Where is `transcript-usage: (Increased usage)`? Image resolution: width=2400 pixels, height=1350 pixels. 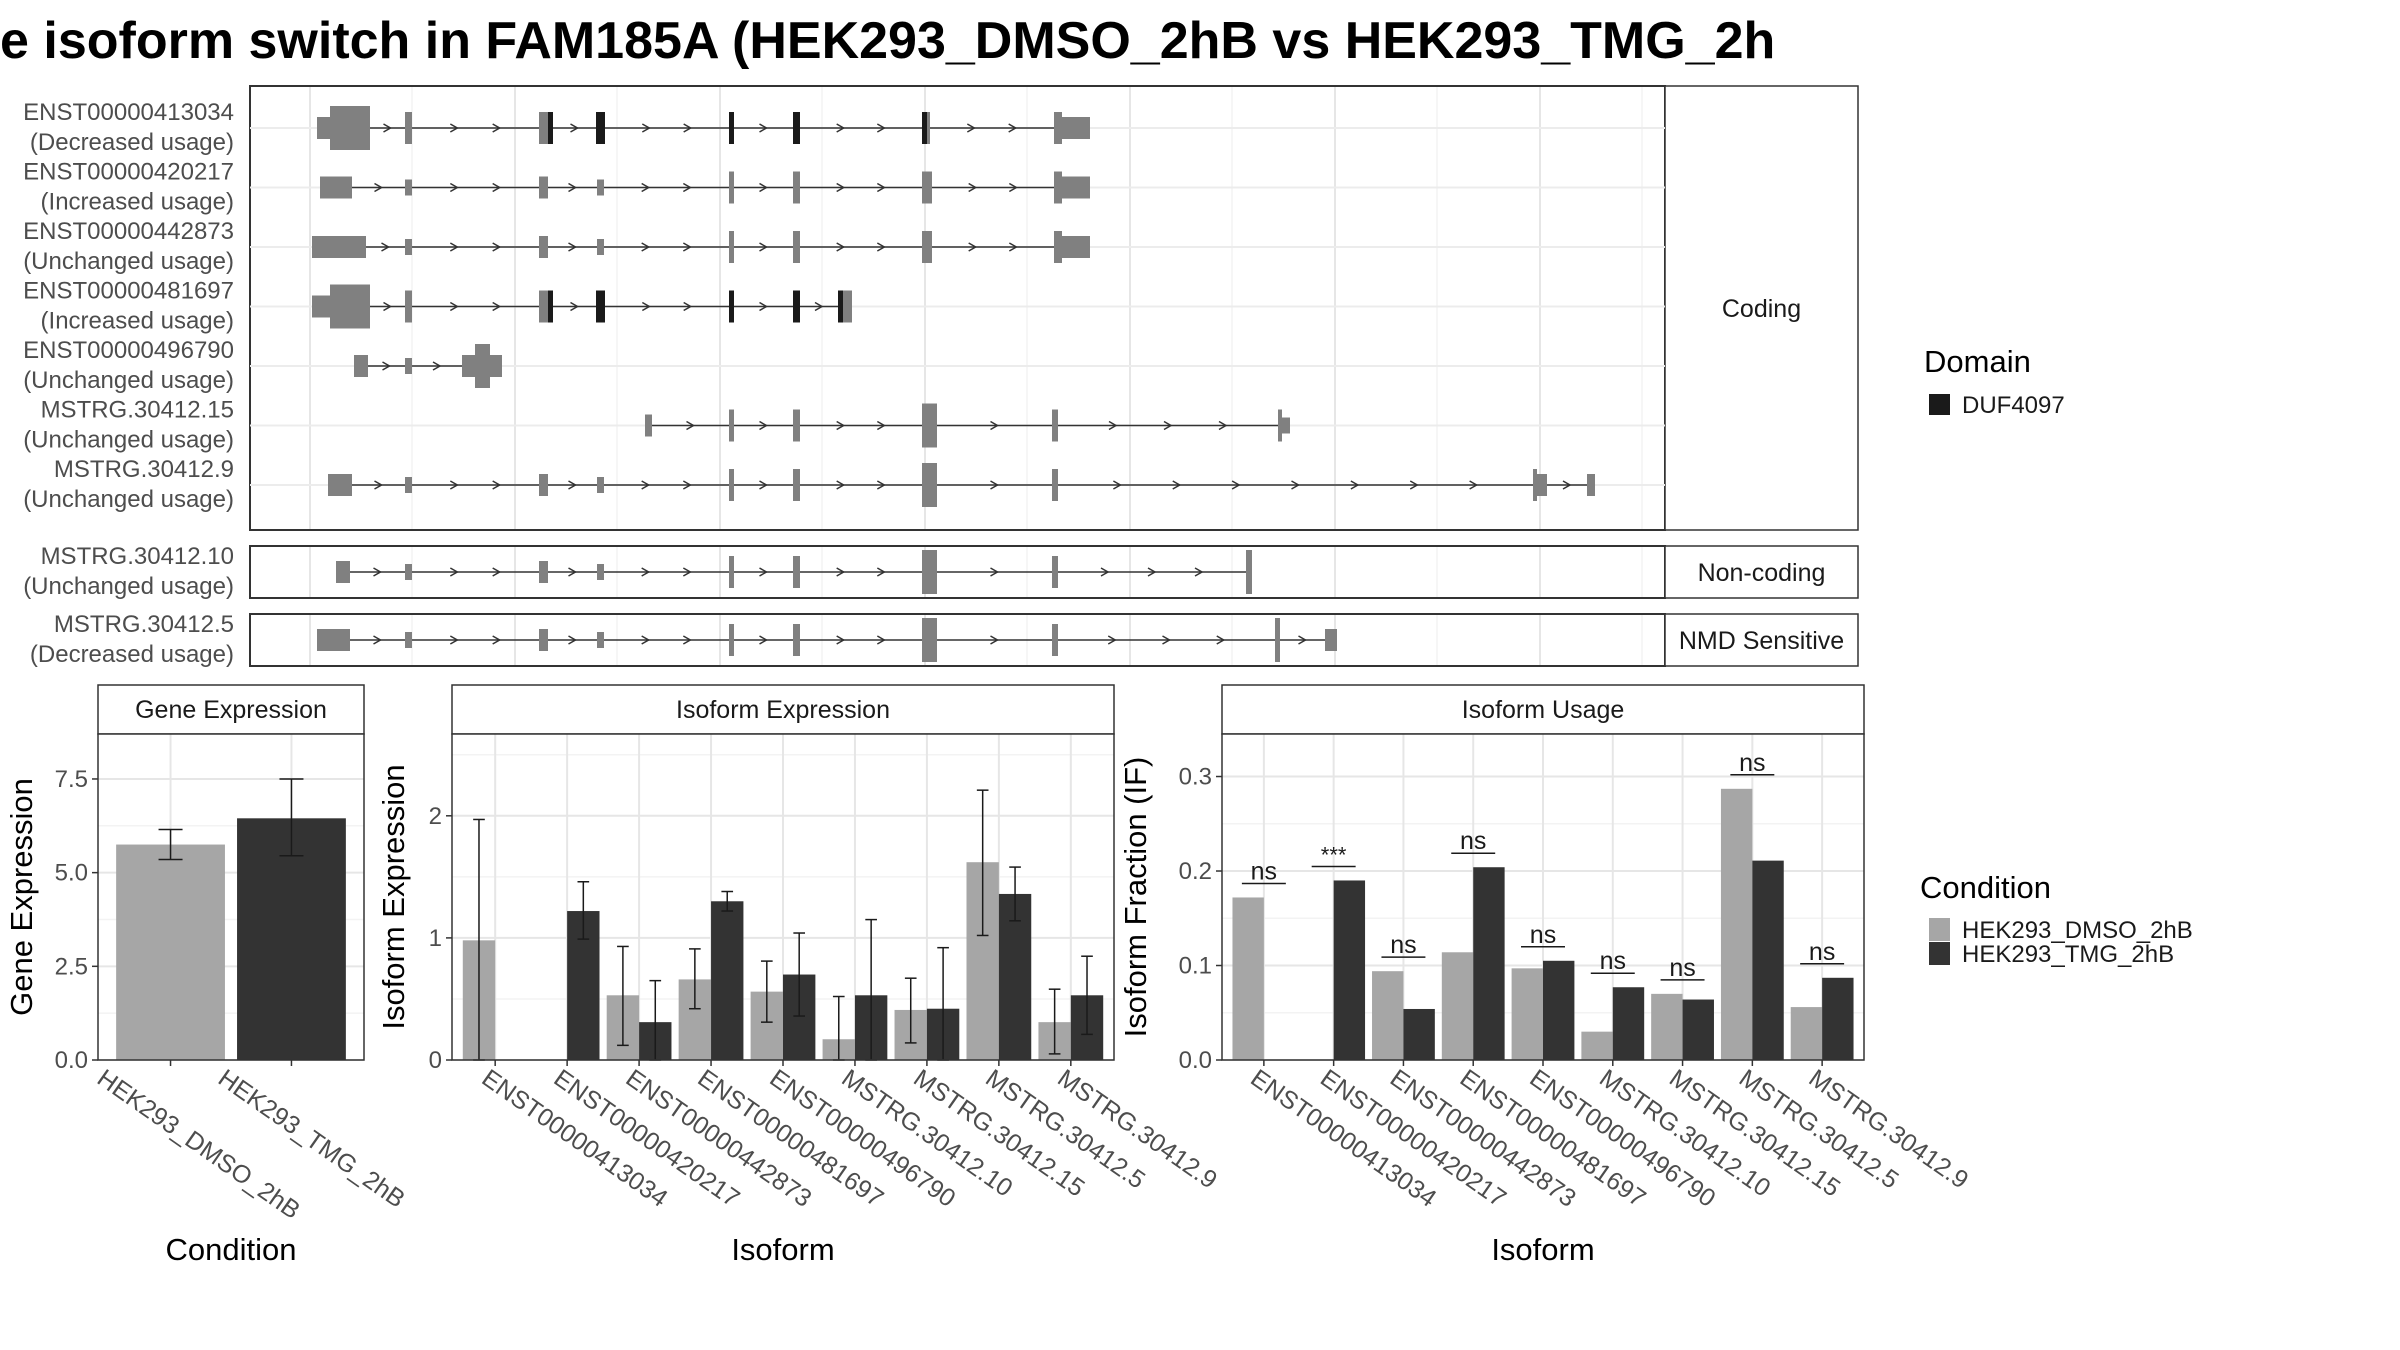 transcript-usage: (Increased usage) is located at coordinates (137, 321).